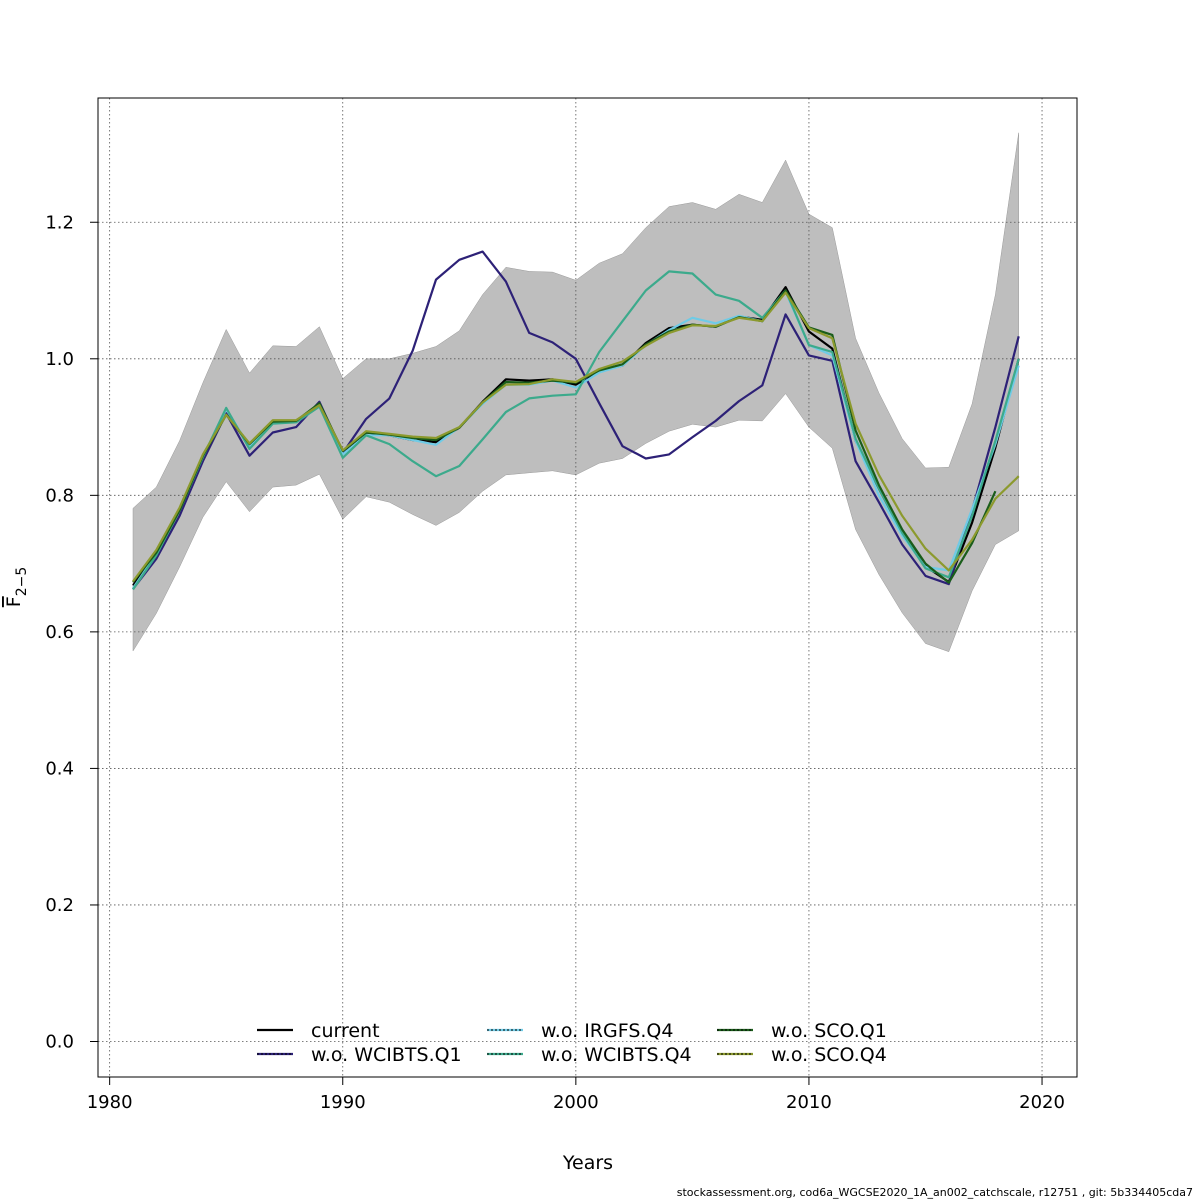 The image size is (1200, 1200). Describe the element at coordinates (343, 1102) in the screenshot. I see `x-tick-label-1: 1990` at that location.